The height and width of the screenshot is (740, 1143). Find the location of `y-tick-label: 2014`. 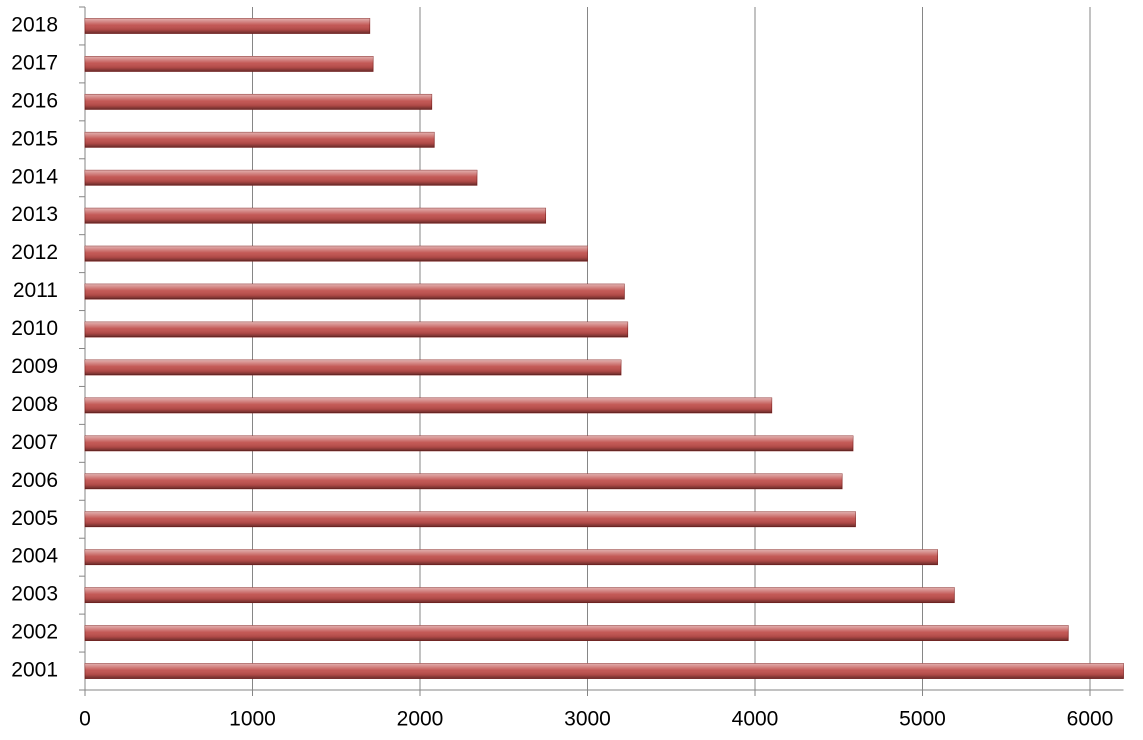

y-tick-label: 2014 is located at coordinates (34, 176).